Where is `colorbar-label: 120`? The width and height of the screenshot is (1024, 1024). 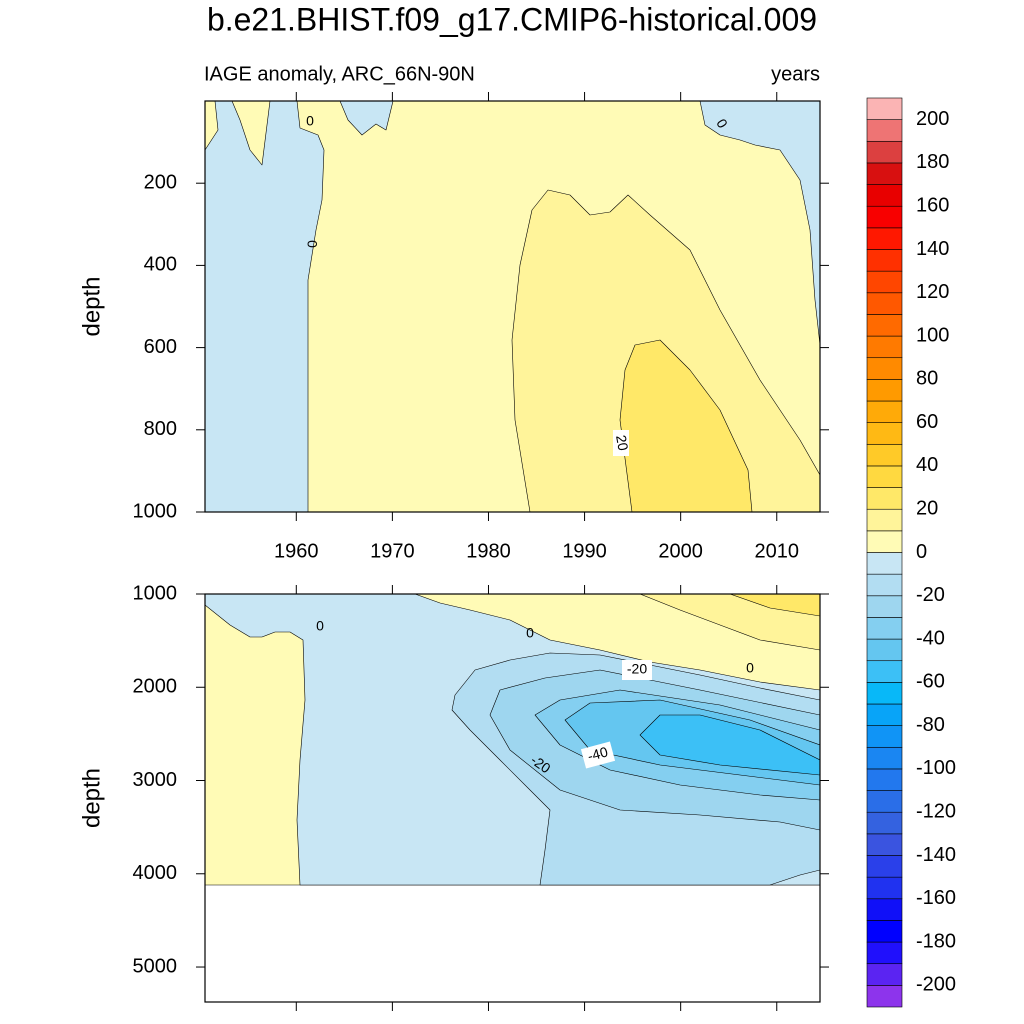 colorbar-label: 120 is located at coordinates (932, 292).